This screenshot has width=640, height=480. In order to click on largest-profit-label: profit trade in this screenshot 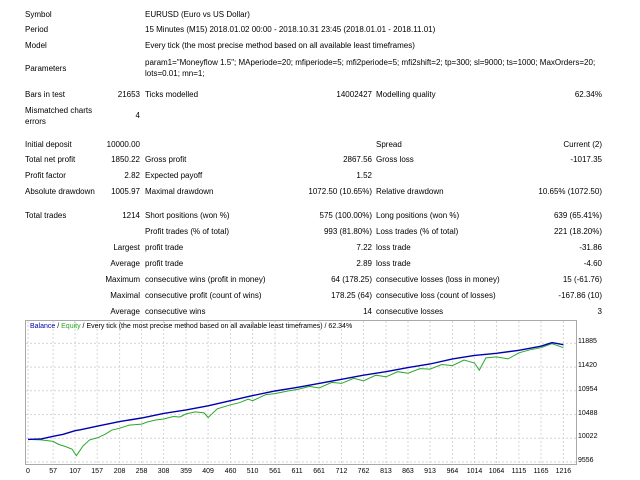, I will do `click(164, 247)`.